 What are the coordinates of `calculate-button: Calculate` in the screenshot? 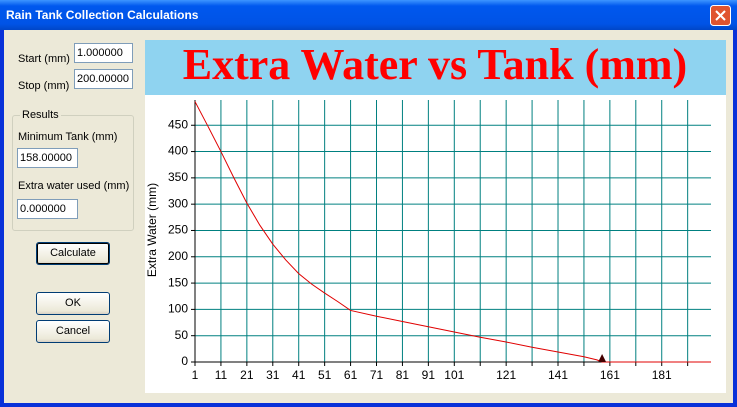 It's located at (73, 253).